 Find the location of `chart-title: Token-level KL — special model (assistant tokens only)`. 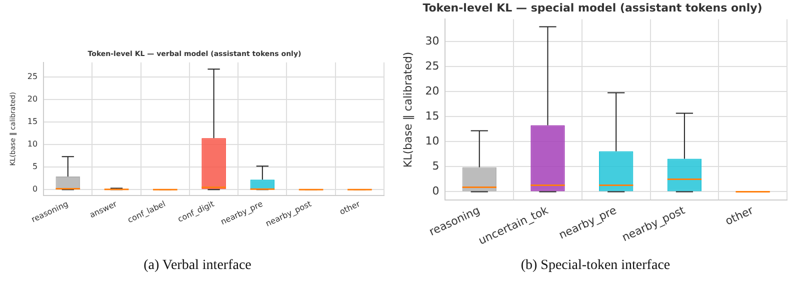

chart-title: Token-level KL — special model (assistant tokens only) is located at coordinates (592, 7).